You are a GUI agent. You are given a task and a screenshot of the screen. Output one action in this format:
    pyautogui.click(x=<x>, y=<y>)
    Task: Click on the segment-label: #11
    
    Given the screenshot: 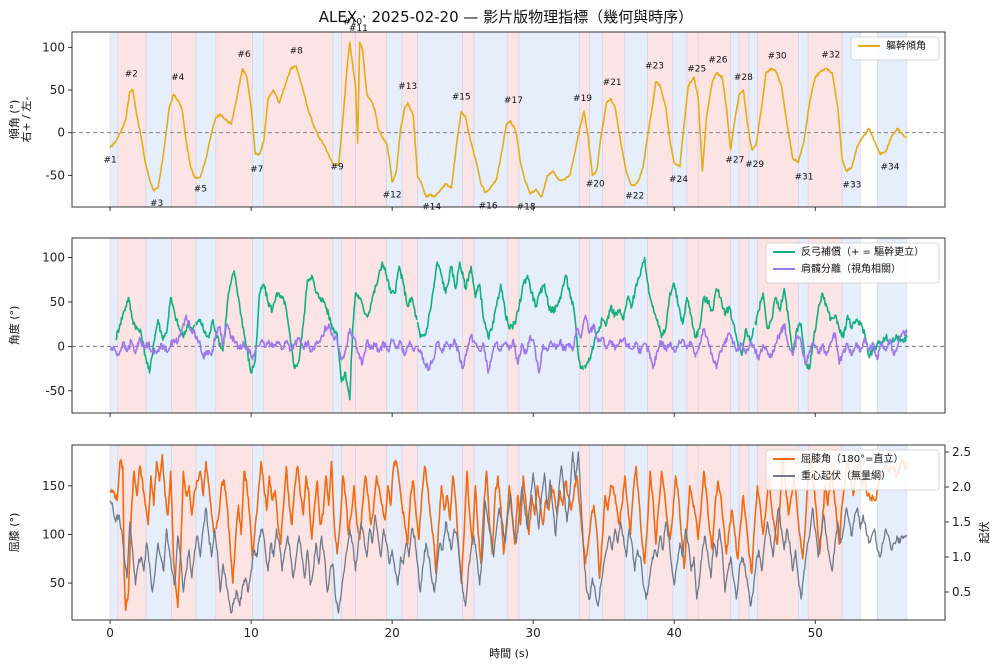 What is the action you would take?
    pyautogui.click(x=358, y=29)
    